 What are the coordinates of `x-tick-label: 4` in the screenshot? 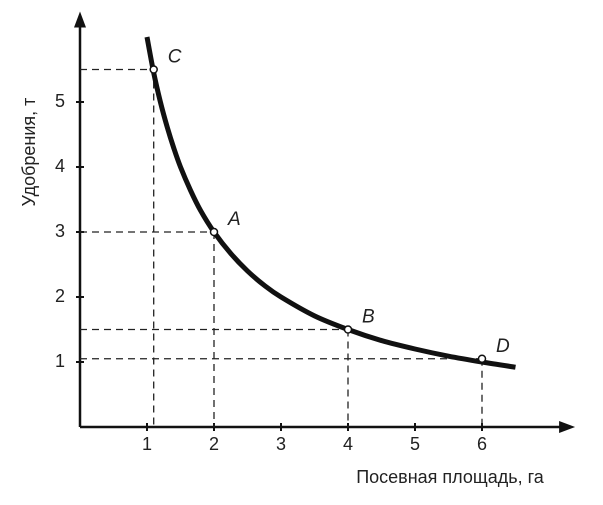 It's located at (348, 444).